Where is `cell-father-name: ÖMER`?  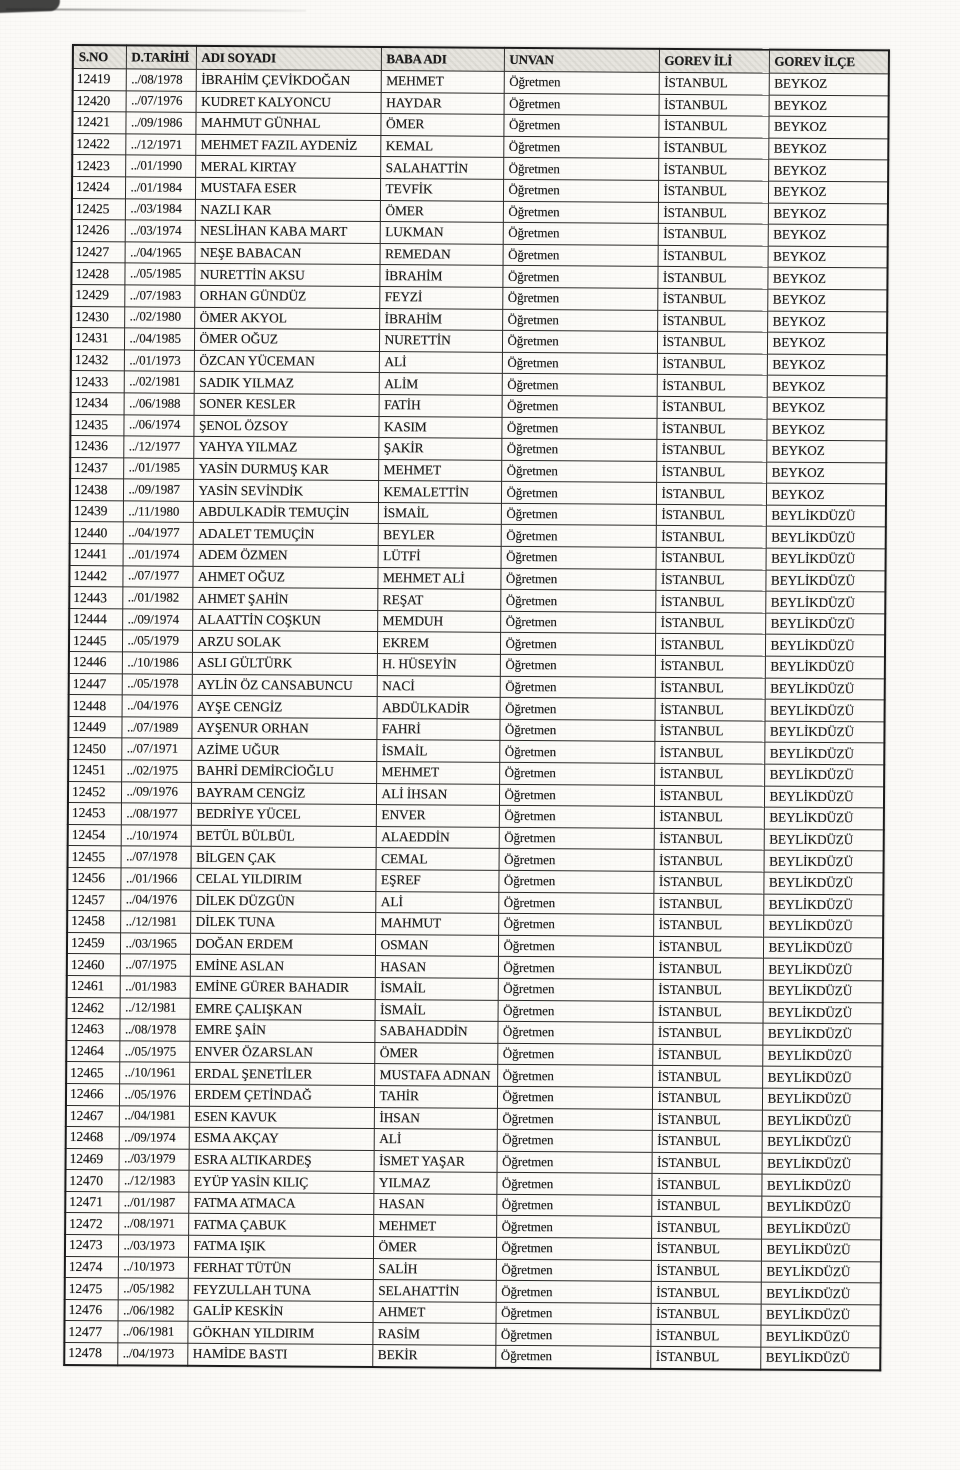 cell-father-name: ÖMER is located at coordinates (436, 1053).